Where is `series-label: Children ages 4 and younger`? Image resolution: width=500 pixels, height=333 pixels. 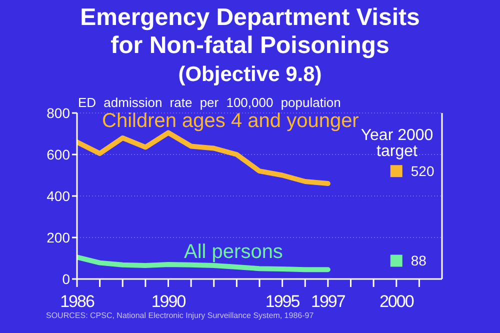
series-label: Children ages 4 and younger is located at coordinates (230, 121).